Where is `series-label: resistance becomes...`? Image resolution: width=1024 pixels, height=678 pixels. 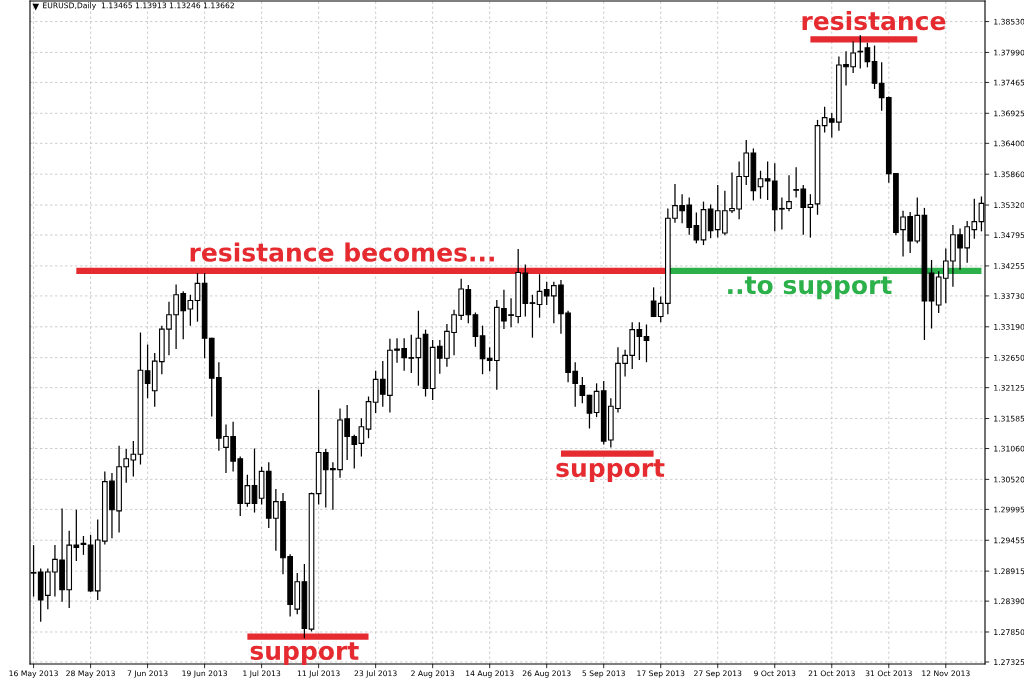 series-label: resistance becomes... is located at coordinates (342, 252).